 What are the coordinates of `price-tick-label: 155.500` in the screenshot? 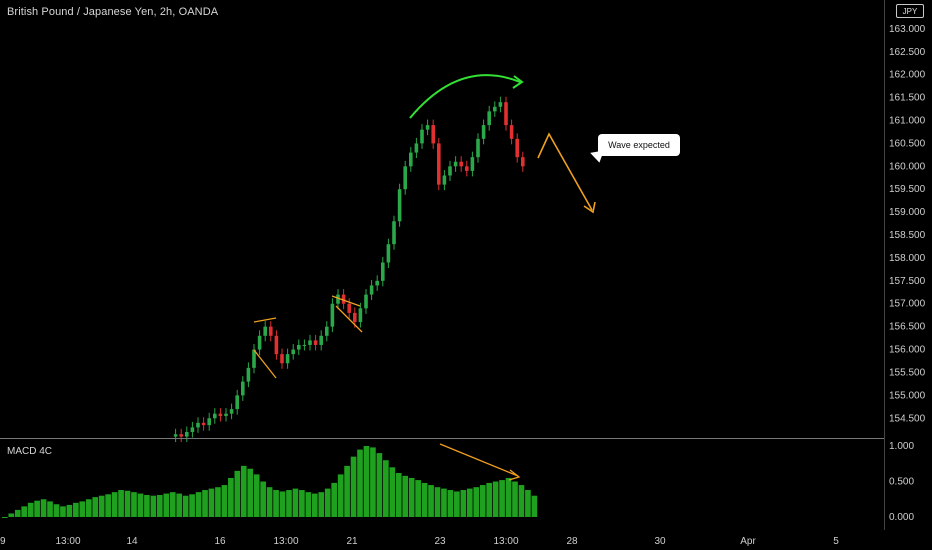 It's located at (907, 372).